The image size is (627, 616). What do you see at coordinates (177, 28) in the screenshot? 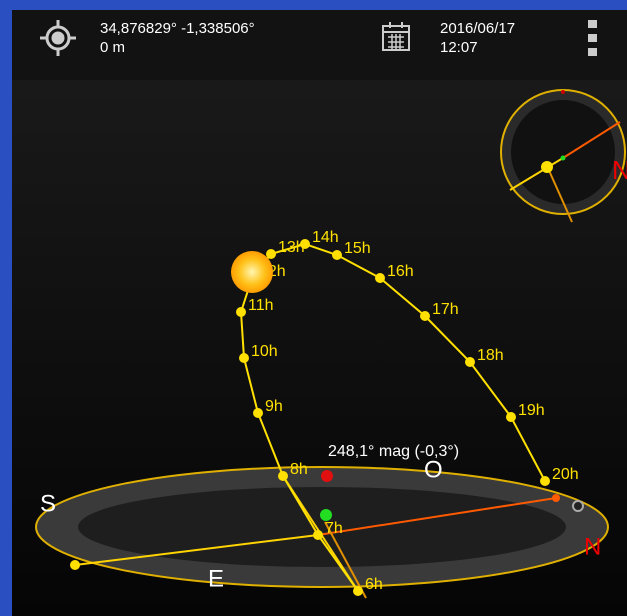
I see `coordinates: 34,876829° -1,338506°` at bounding box center [177, 28].